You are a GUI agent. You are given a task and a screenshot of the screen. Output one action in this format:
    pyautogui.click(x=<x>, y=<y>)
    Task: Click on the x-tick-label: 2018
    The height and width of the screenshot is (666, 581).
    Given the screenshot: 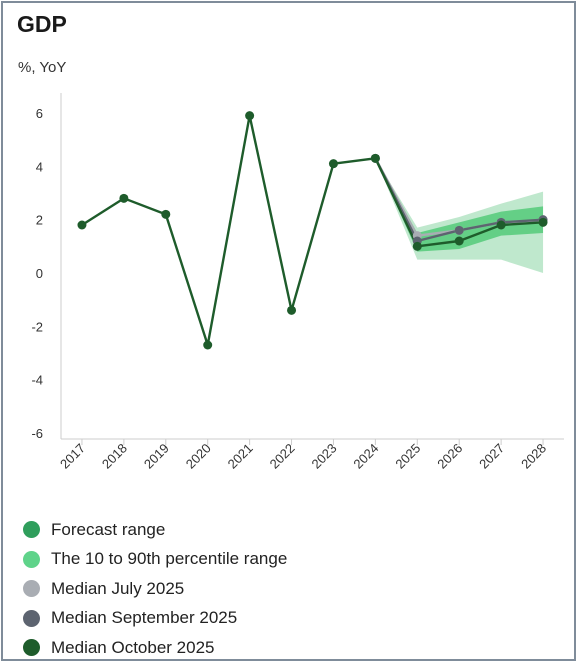 What is the action you would take?
    pyautogui.click(x=114, y=456)
    